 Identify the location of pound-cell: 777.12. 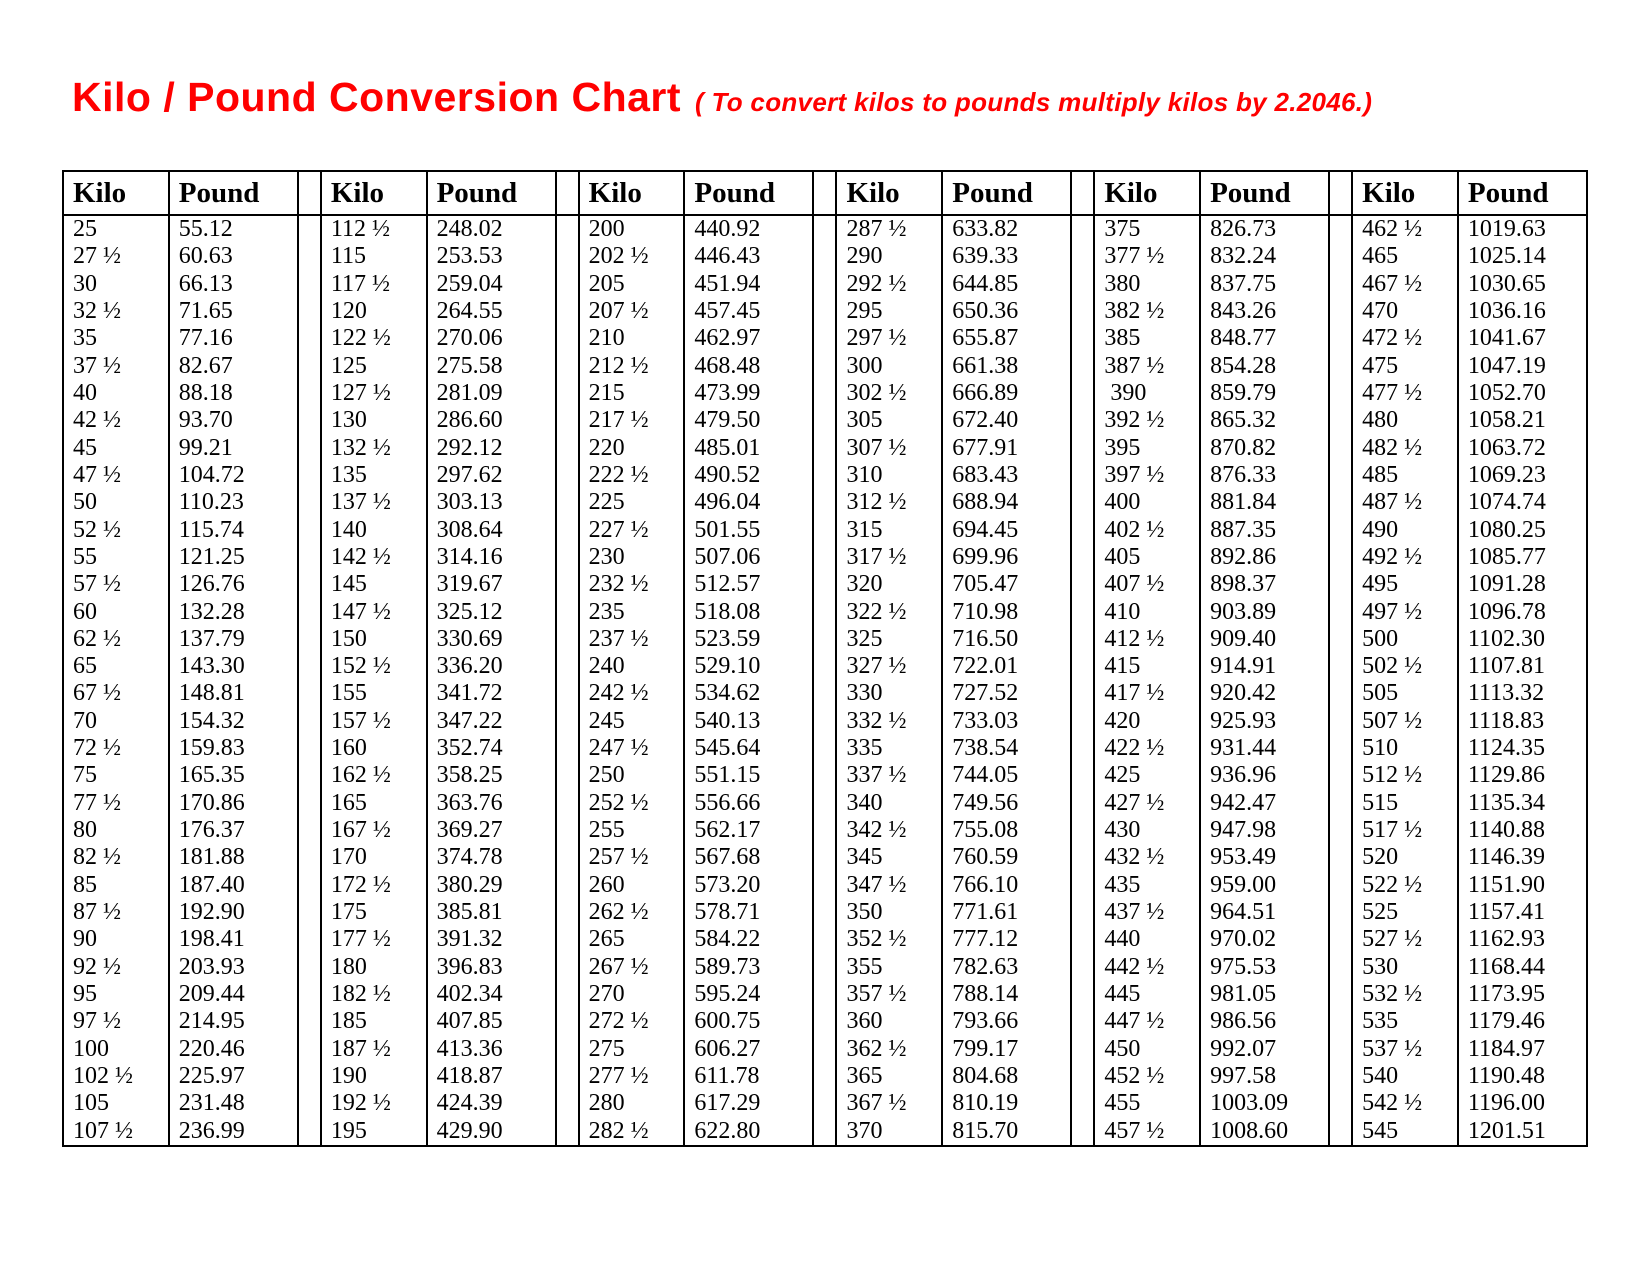
(1007, 940).